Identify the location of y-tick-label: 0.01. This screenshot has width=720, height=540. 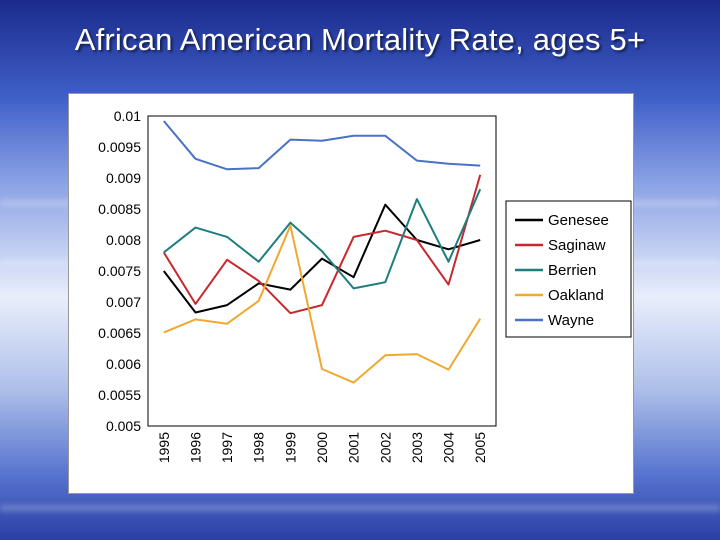
(127, 116).